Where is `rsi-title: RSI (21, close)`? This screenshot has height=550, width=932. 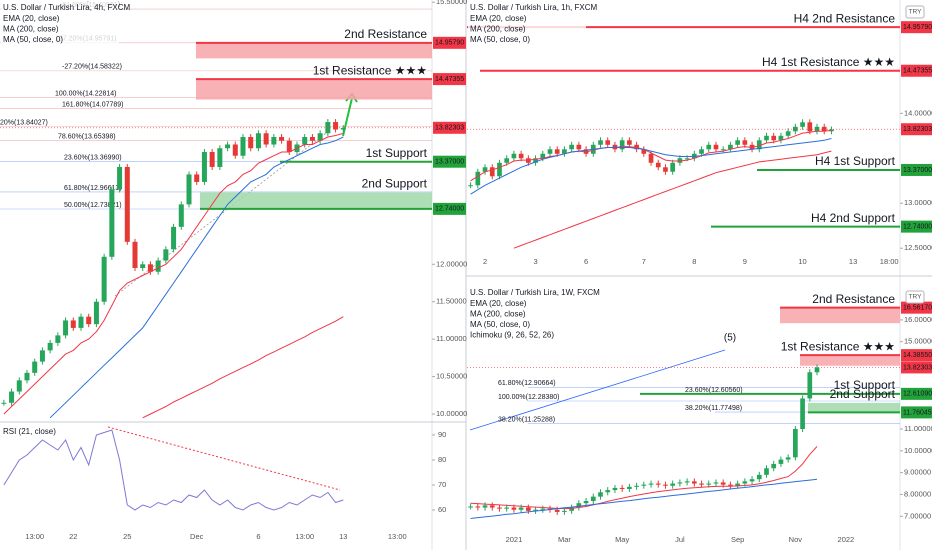 rsi-title: RSI (21, close) is located at coordinates (29, 431).